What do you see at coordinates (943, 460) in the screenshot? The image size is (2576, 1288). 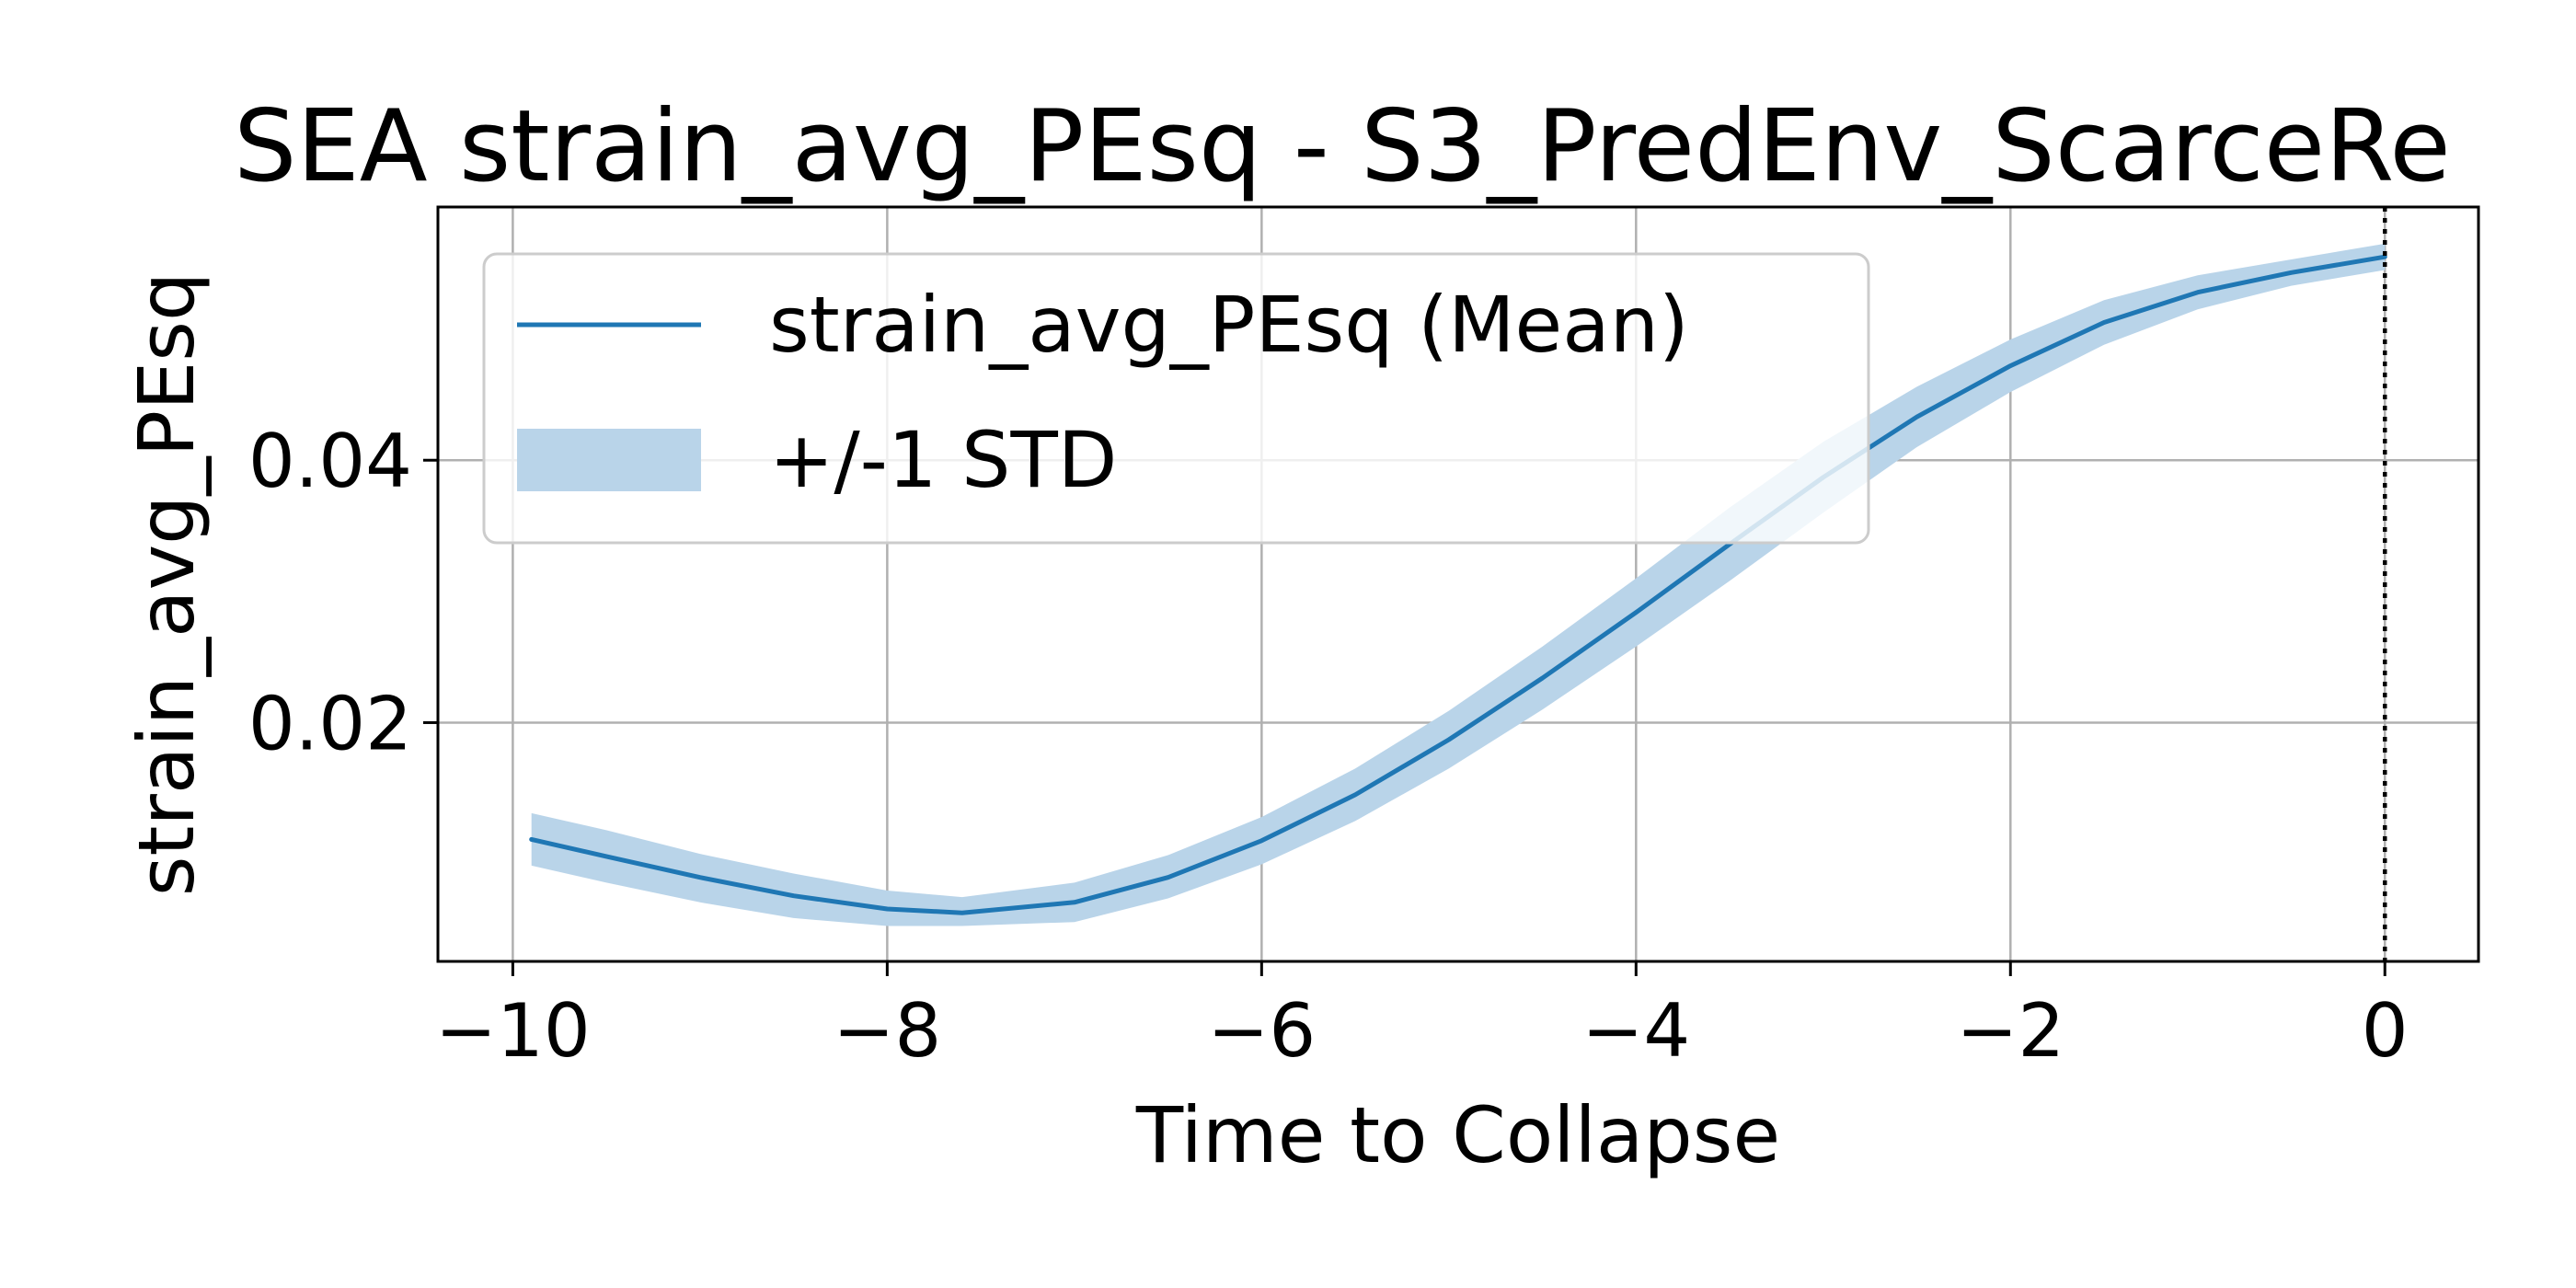 I see `legend-std-label: +/-1 STD` at bounding box center [943, 460].